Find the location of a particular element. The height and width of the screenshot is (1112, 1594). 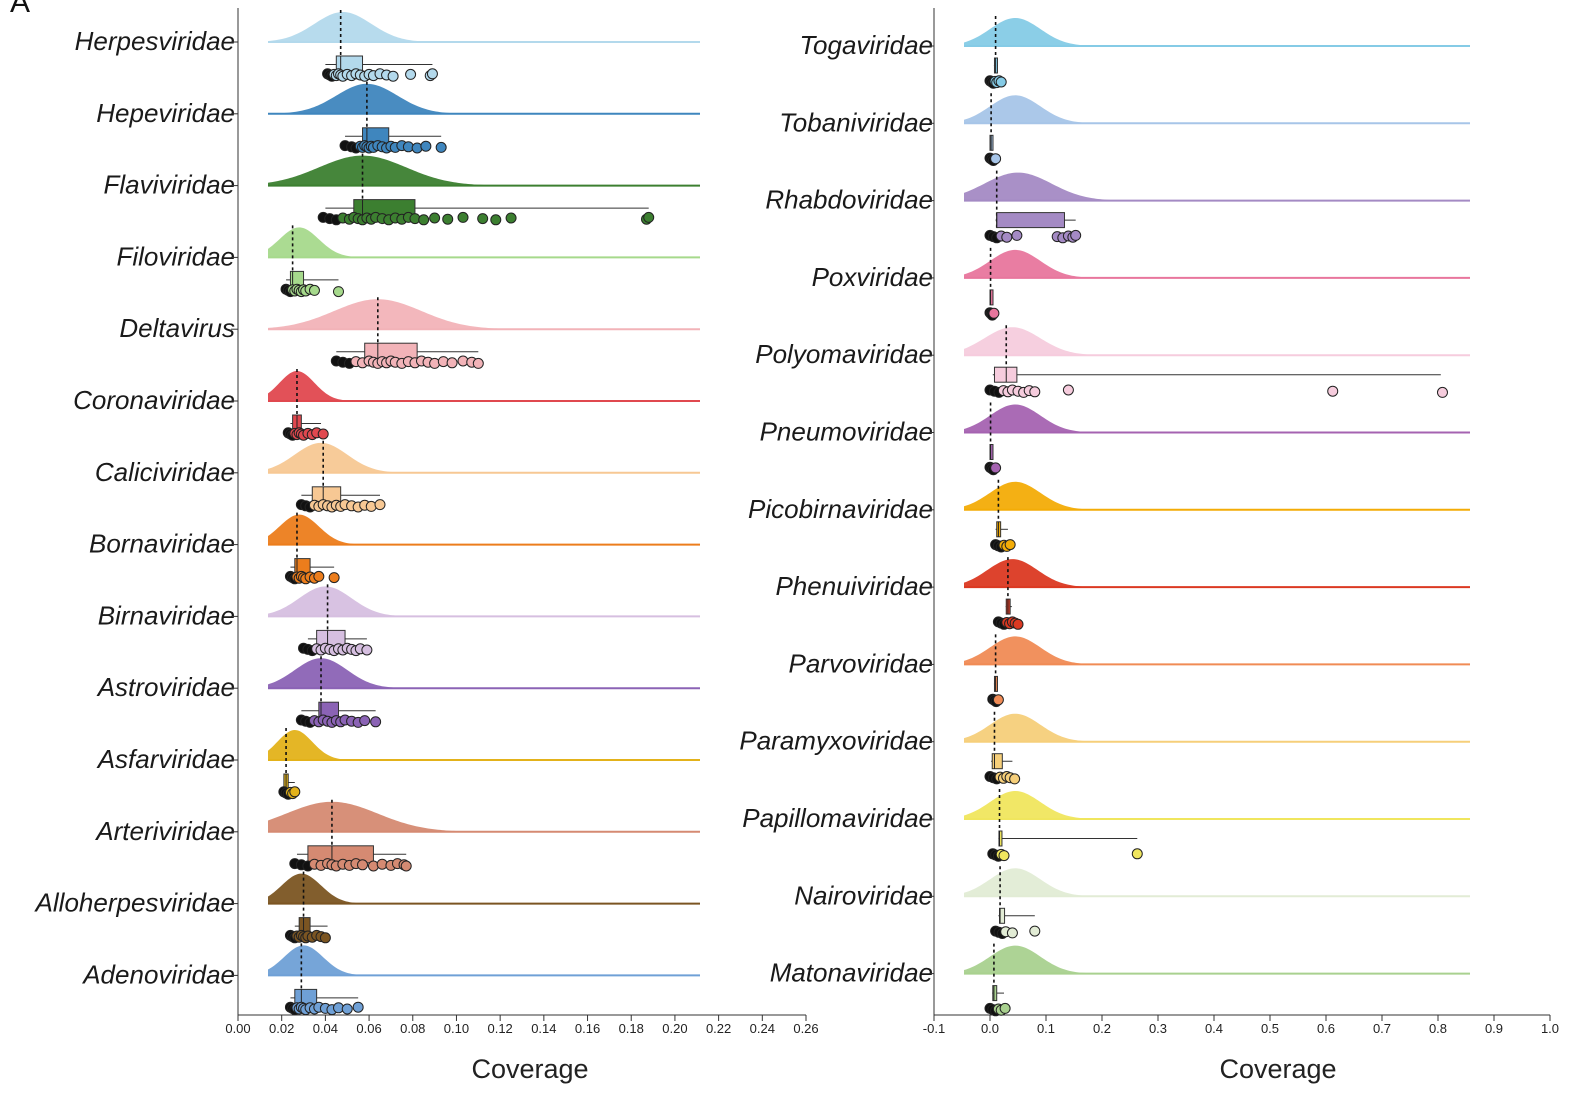

density-polyomaviridae is located at coordinates (1217, 341).